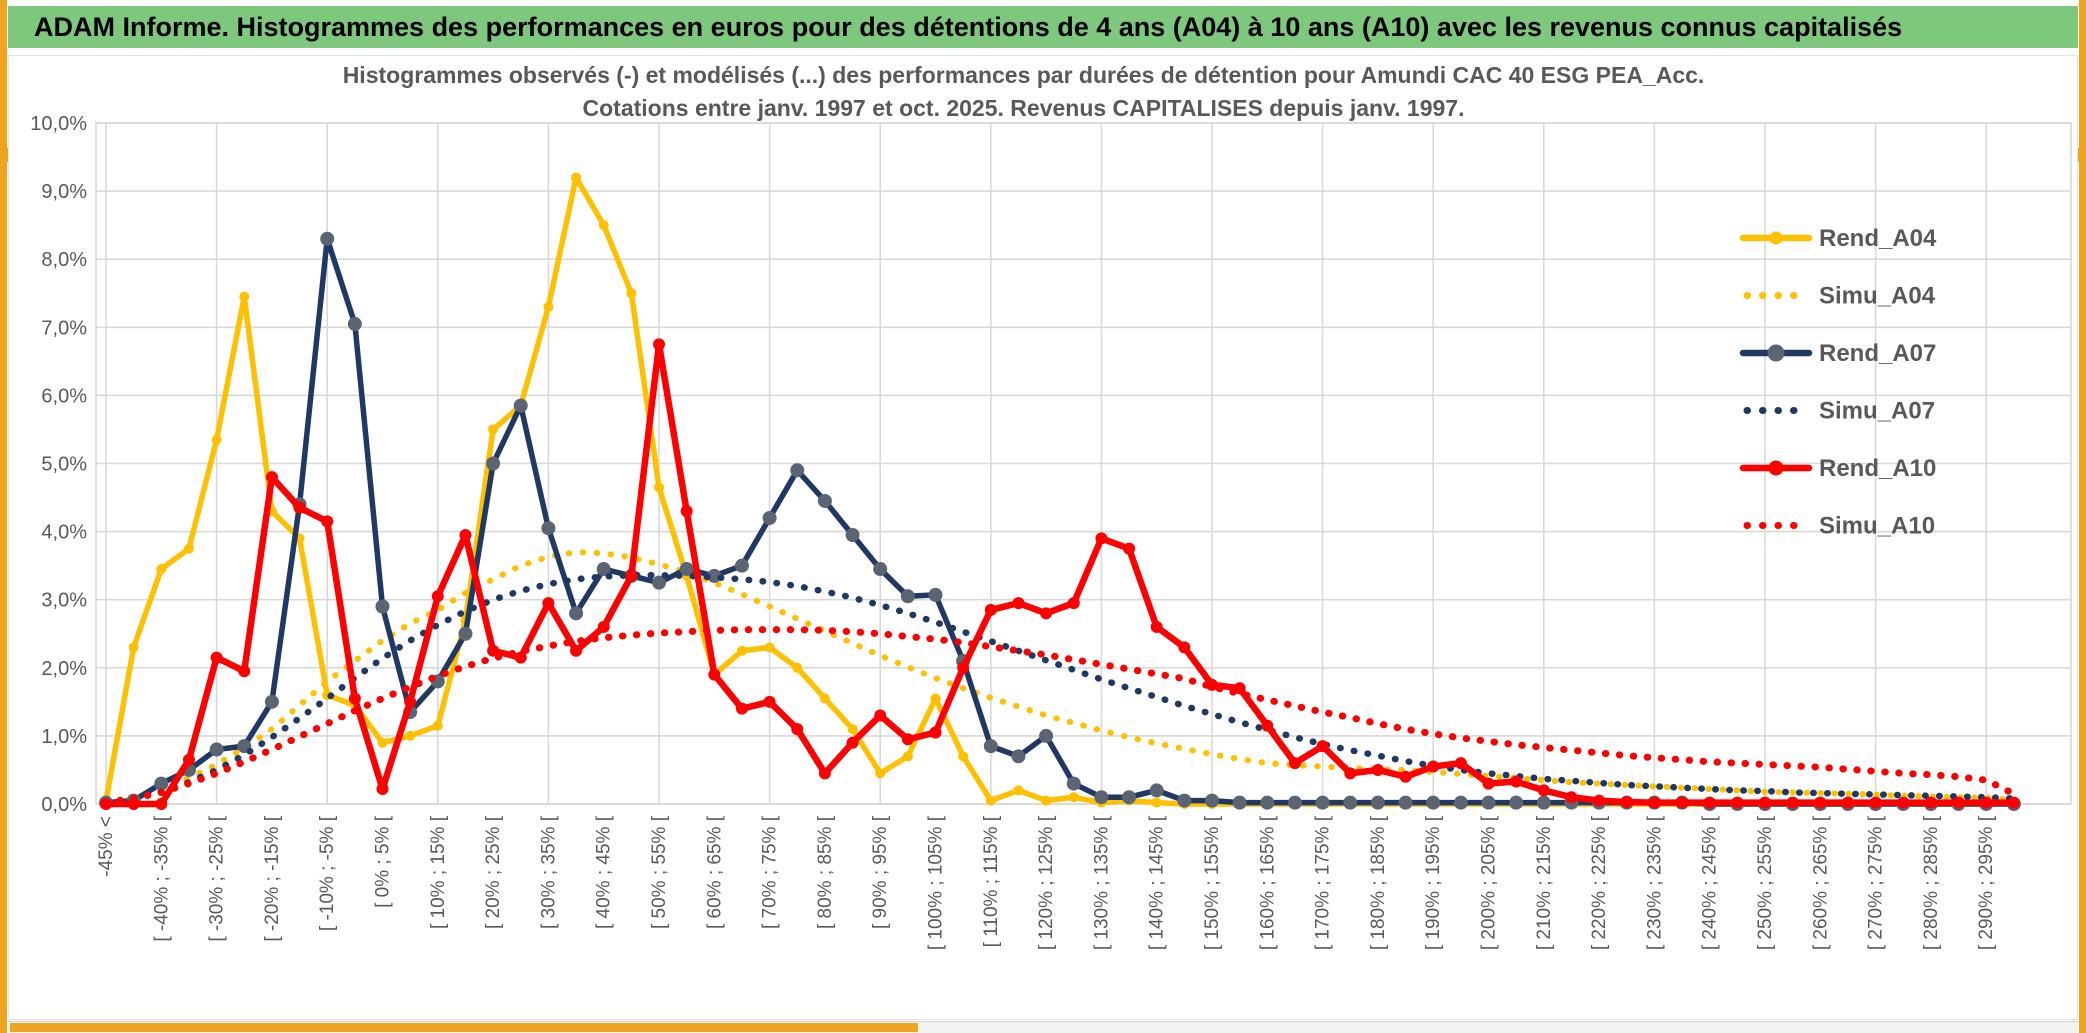 The width and height of the screenshot is (2086, 1033). I want to click on x-tick-label-23: [ 180% ; 185% [, so click(1378, 882).